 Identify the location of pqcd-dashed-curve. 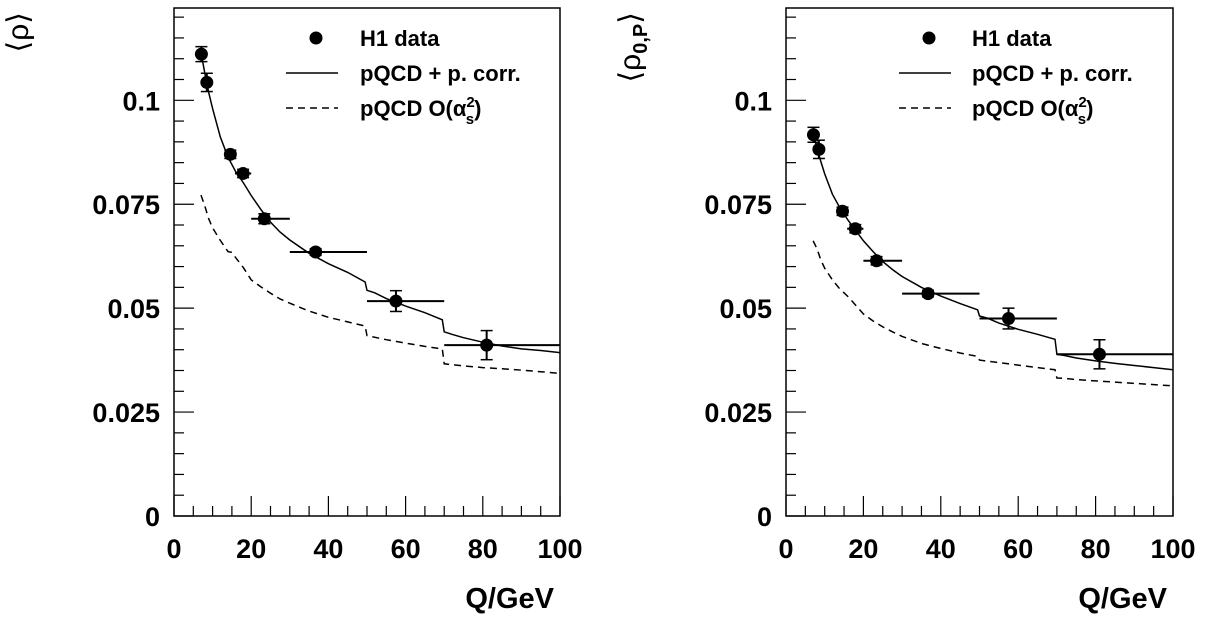
(380, 284).